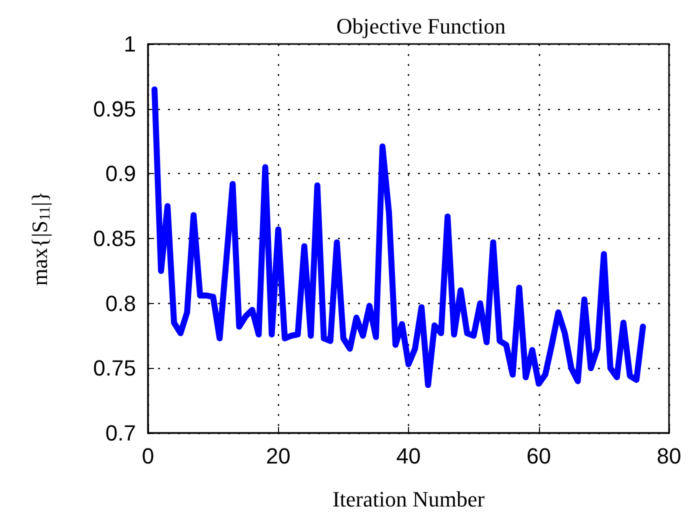  What do you see at coordinates (114, 368) in the screenshot?
I see `y-tick-label: 0.75` at bounding box center [114, 368].